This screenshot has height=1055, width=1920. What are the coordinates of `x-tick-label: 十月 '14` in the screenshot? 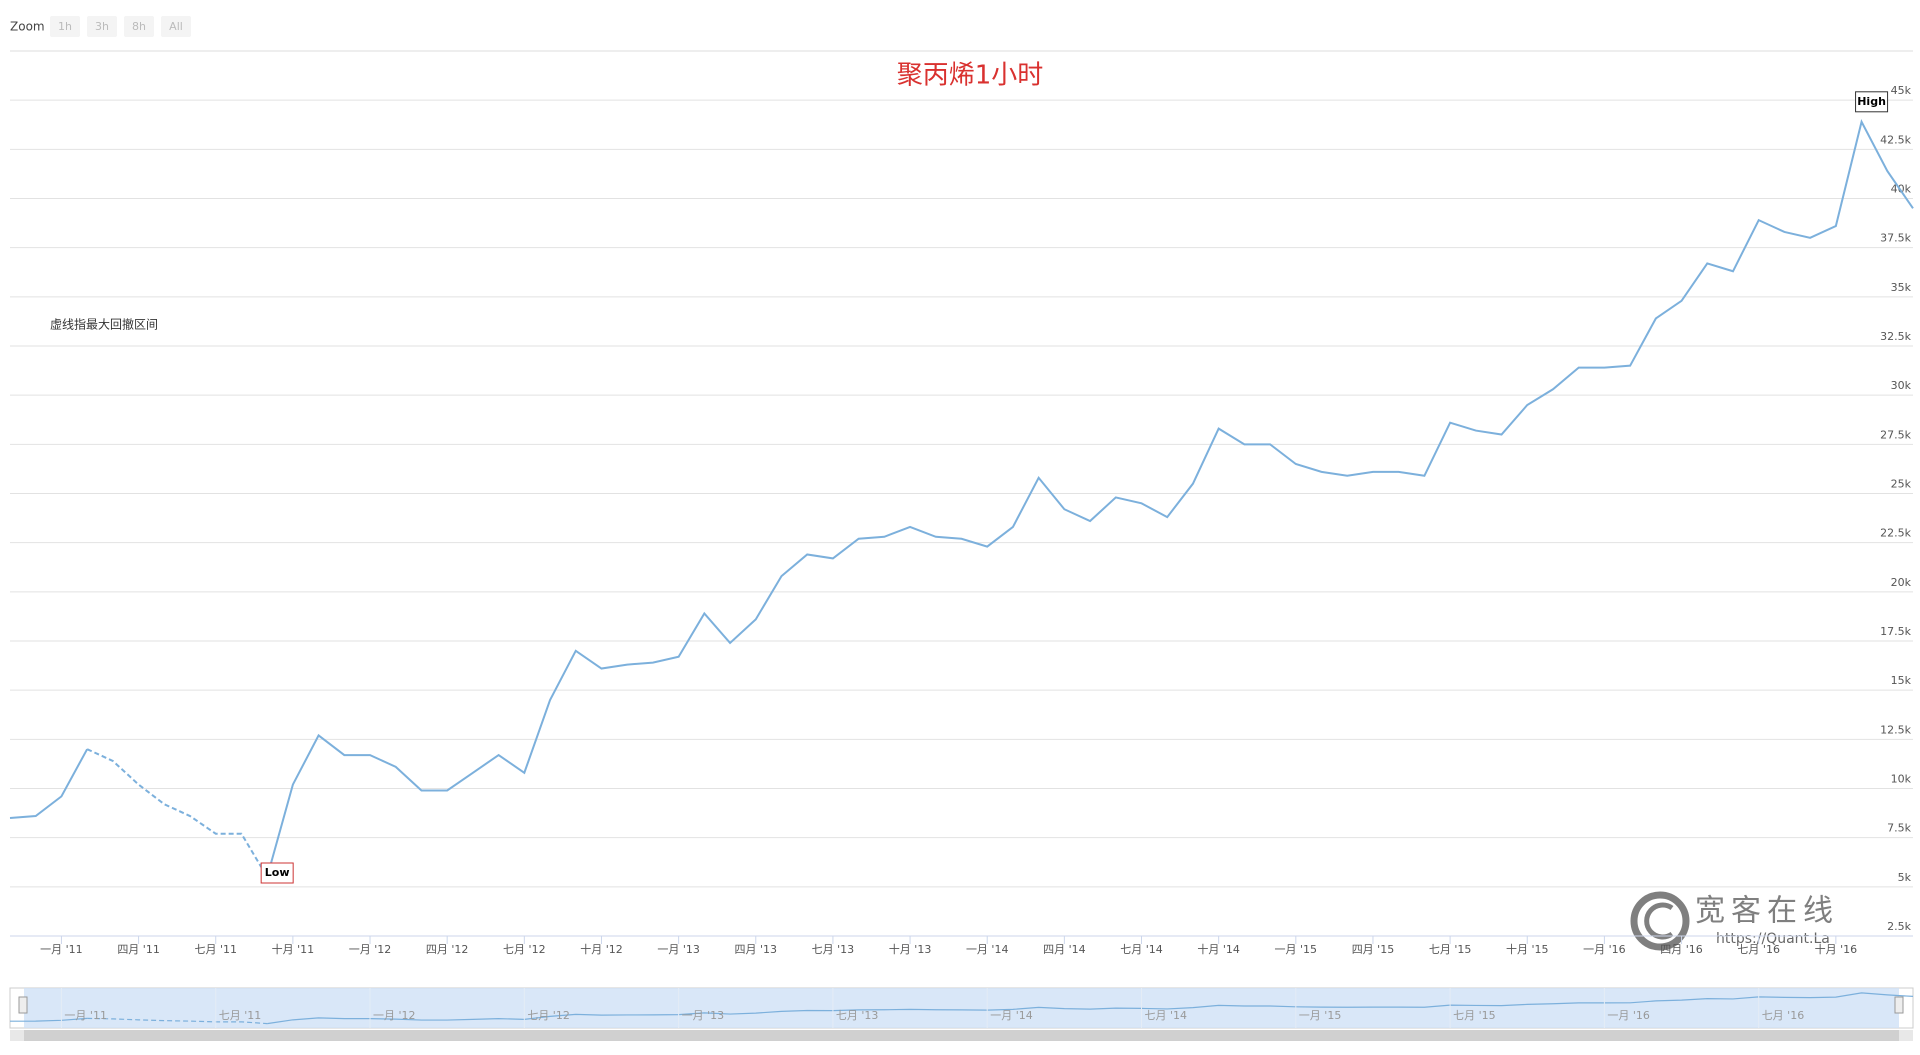 It's located at (1218, 949).